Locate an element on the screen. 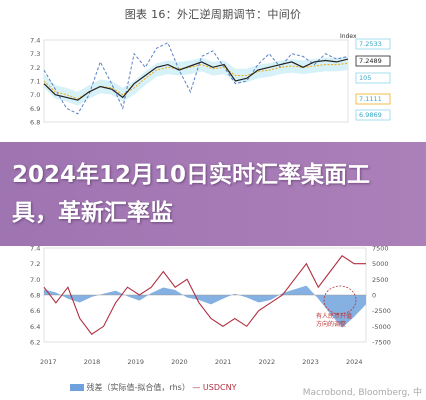 The image size is (426, 400). bottom-y-tick-label: 6.8 is located at coordinates (35, 296).